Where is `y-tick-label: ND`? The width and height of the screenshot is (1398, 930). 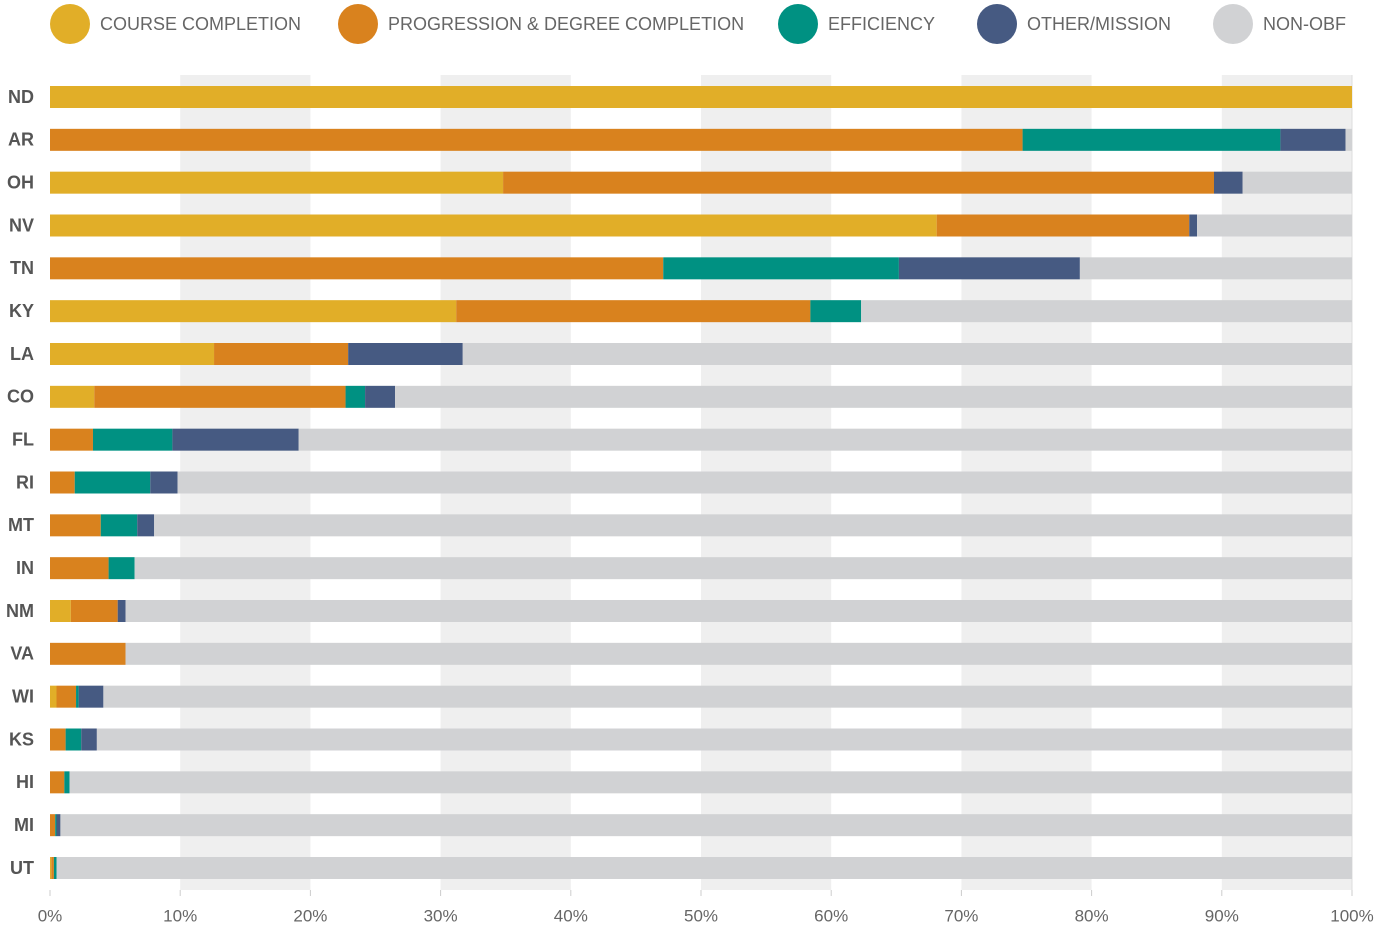 y-tick-label: ND is located at coordinates (21, 97).